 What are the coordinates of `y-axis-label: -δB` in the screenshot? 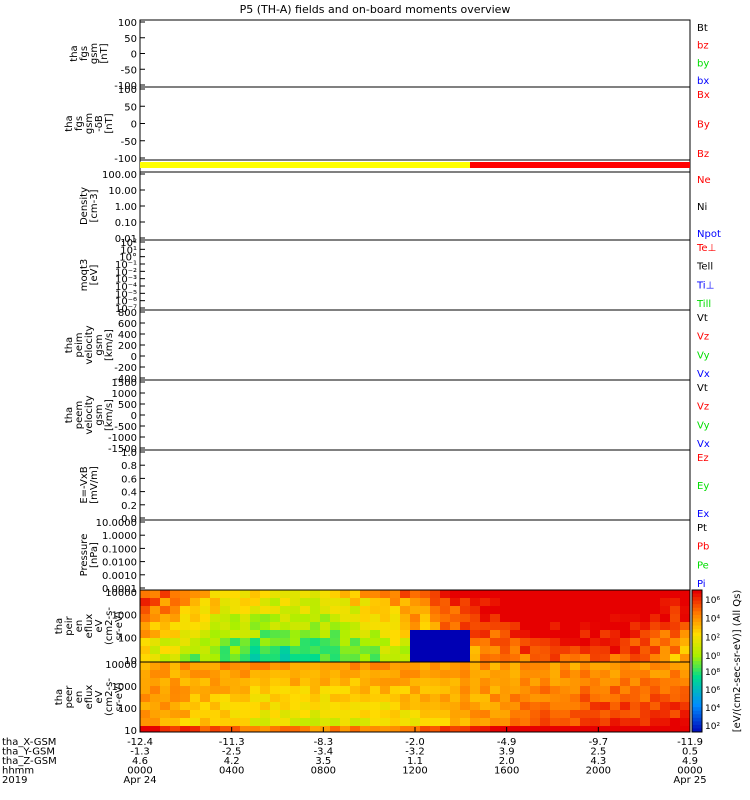 It's located at (99, 123).